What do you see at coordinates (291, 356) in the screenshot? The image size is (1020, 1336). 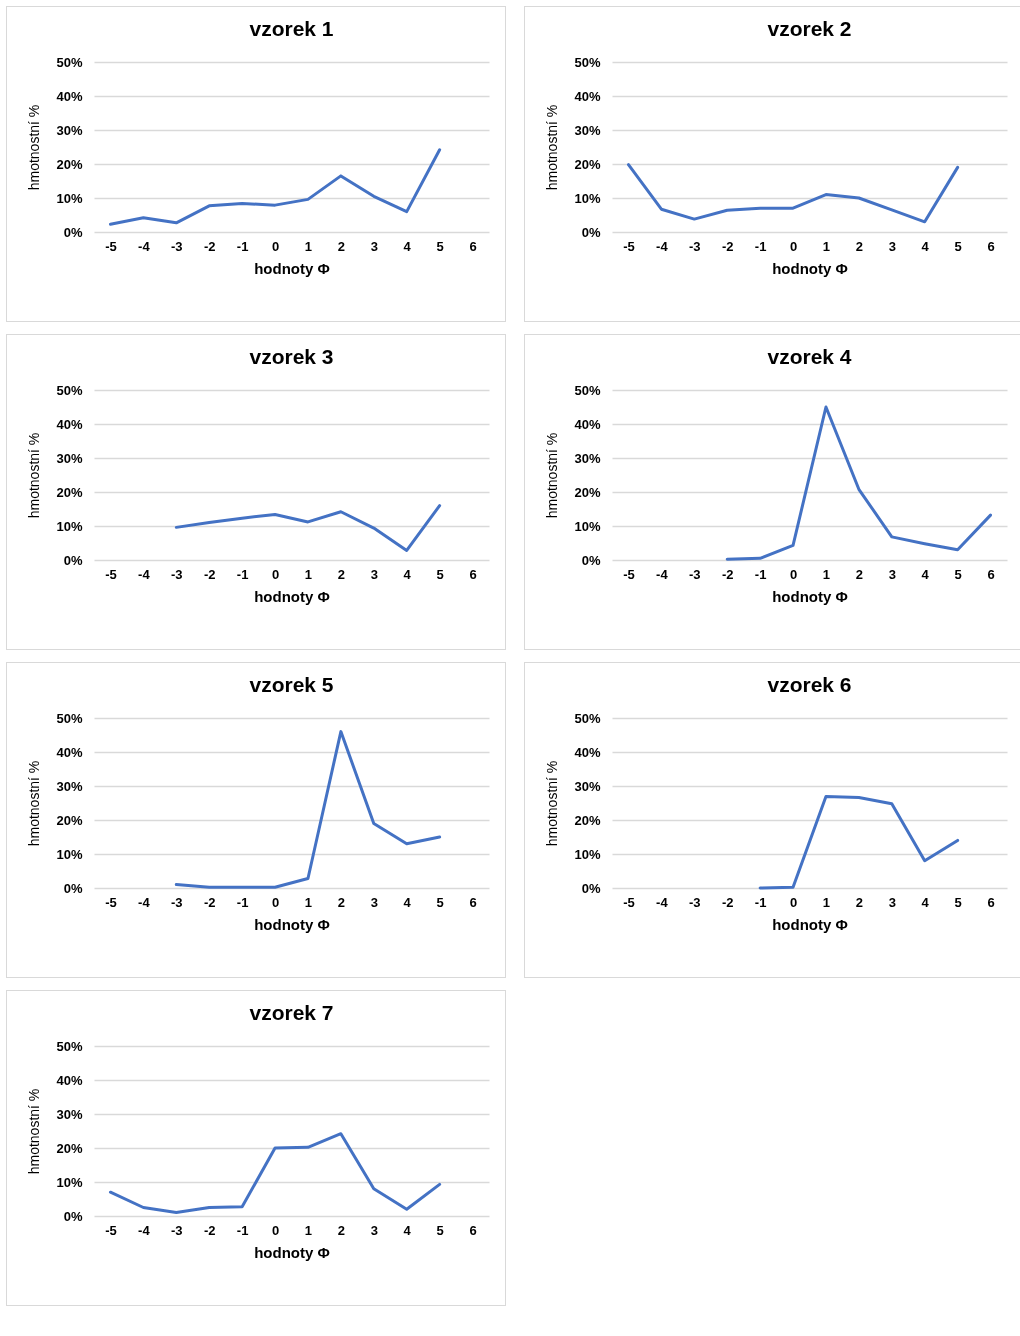 I see `chart-title: vzorek 3` at bounding box center [291, 356].